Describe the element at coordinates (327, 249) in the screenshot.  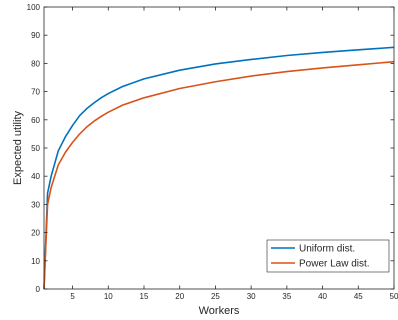
I see `legend-label-uniform: Uniform dist.` at that location.